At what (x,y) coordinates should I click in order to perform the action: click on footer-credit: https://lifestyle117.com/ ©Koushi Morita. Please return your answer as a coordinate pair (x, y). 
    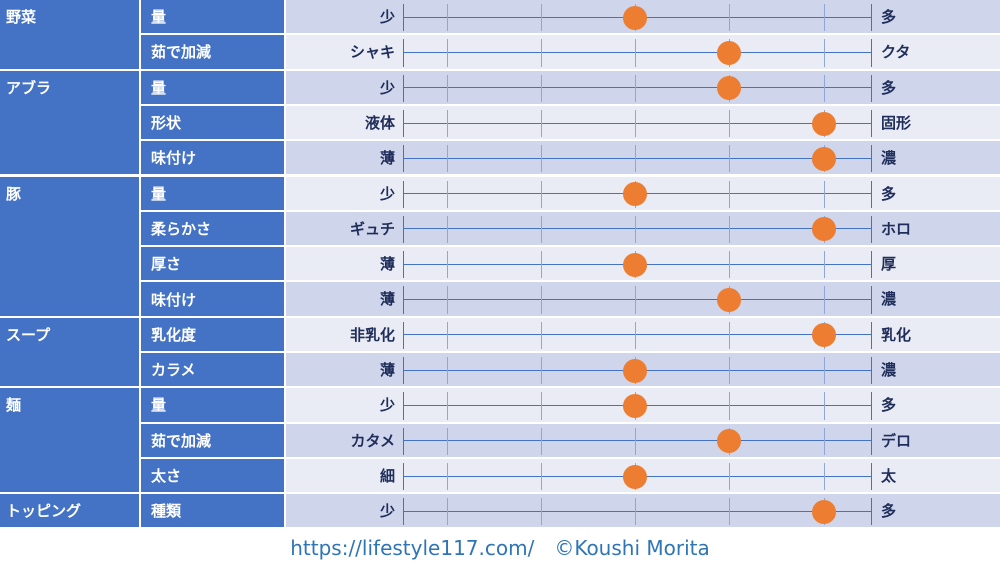
    Looking at the image, I should click on (500, 548).